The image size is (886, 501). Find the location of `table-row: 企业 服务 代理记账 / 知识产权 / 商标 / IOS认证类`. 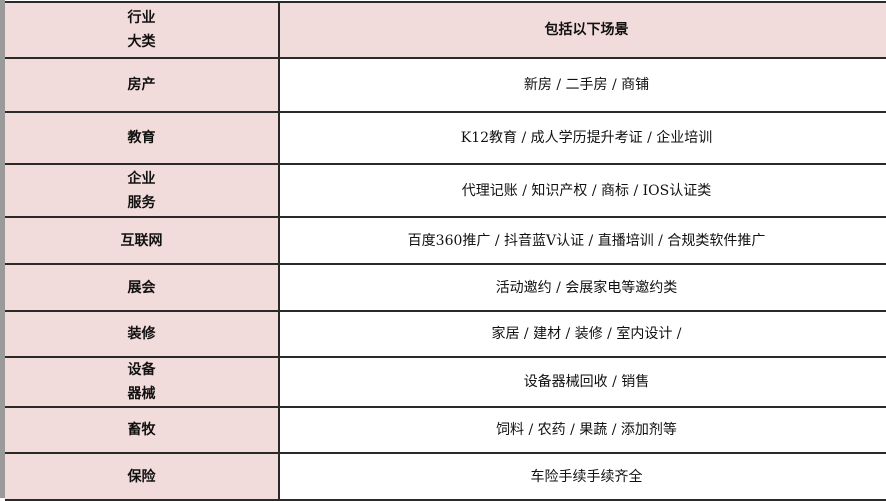

table-row: 企业 服务 代理记账 / 知识产权 / 商标 / IOS认证类 is located at coordinates (445, 190).